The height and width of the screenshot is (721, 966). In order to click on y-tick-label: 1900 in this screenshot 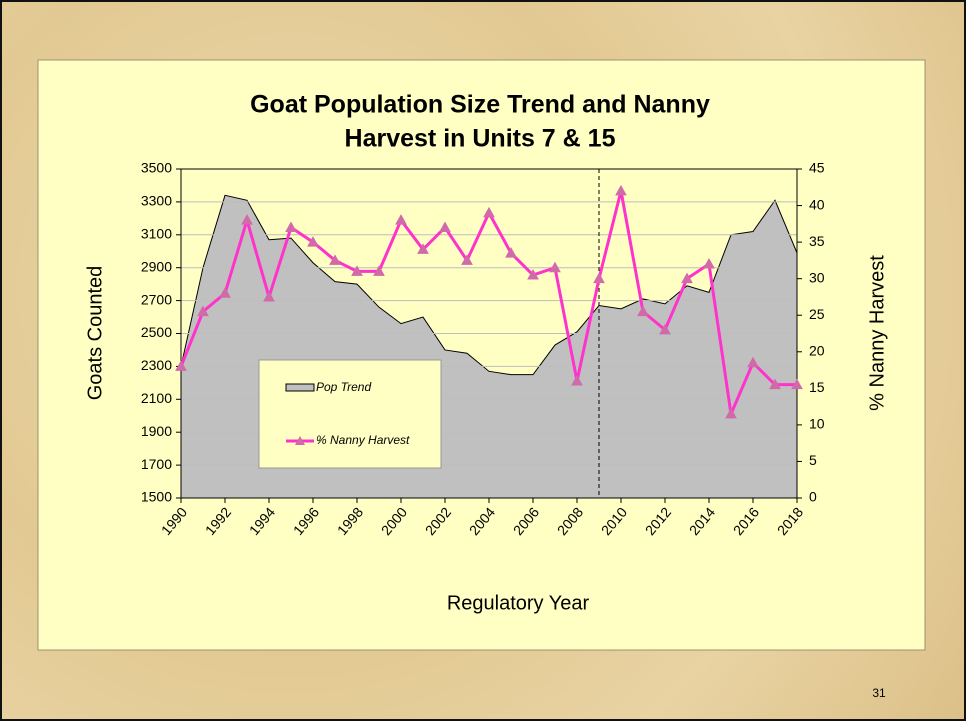, I will do `click(156, 431)`.